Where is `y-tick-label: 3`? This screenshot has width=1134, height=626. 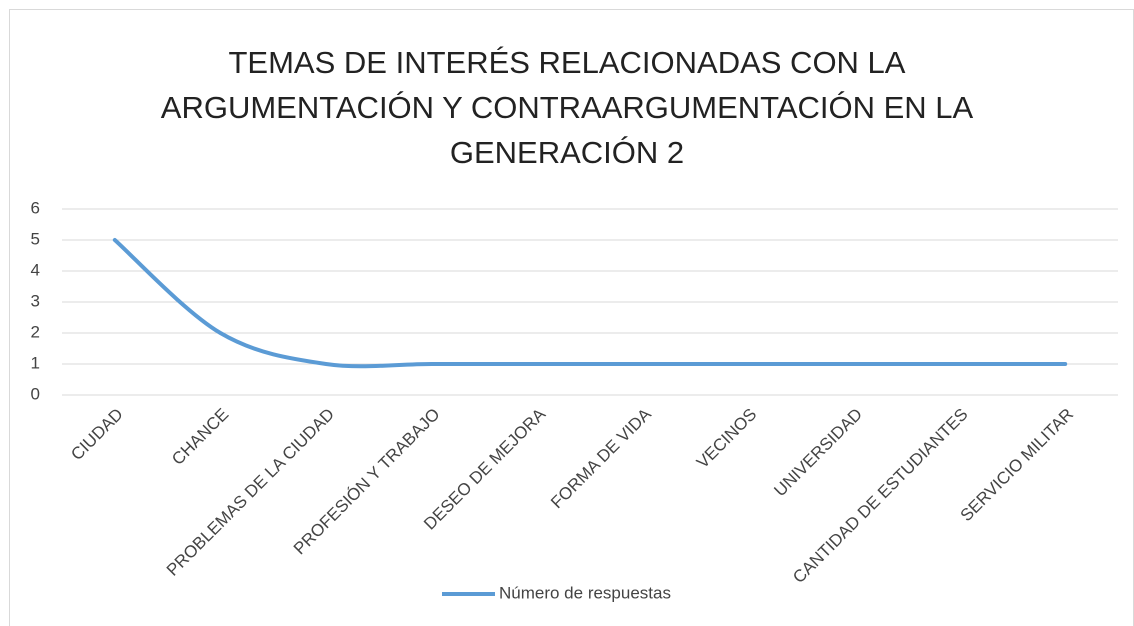
y-tick-label: 3 is located at coordinates (35, 300).